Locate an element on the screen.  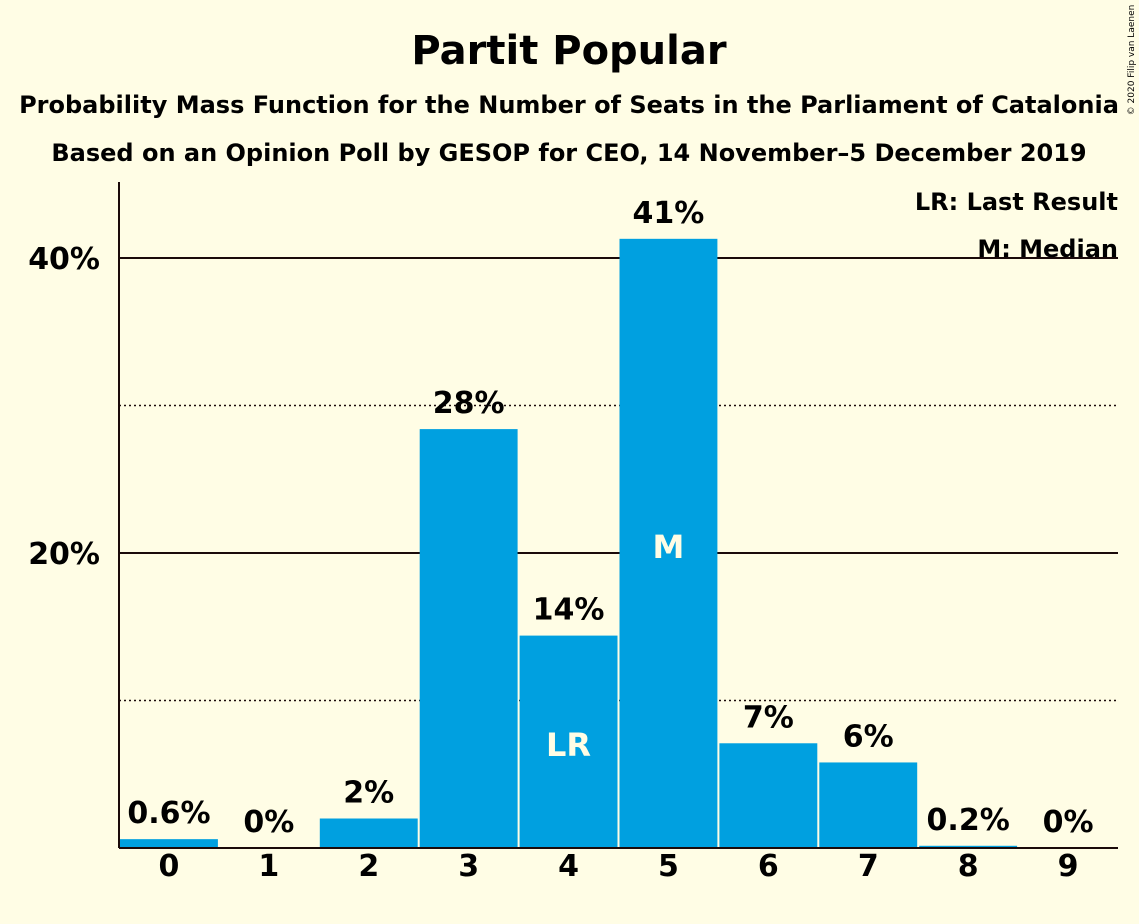
data-label-8: 0.2% is located at coordinates (968, 820).